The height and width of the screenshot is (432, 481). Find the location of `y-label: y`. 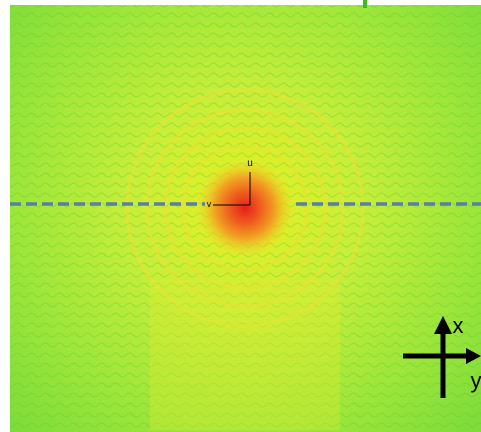

y-label: y is located at coordinates (476, 380).